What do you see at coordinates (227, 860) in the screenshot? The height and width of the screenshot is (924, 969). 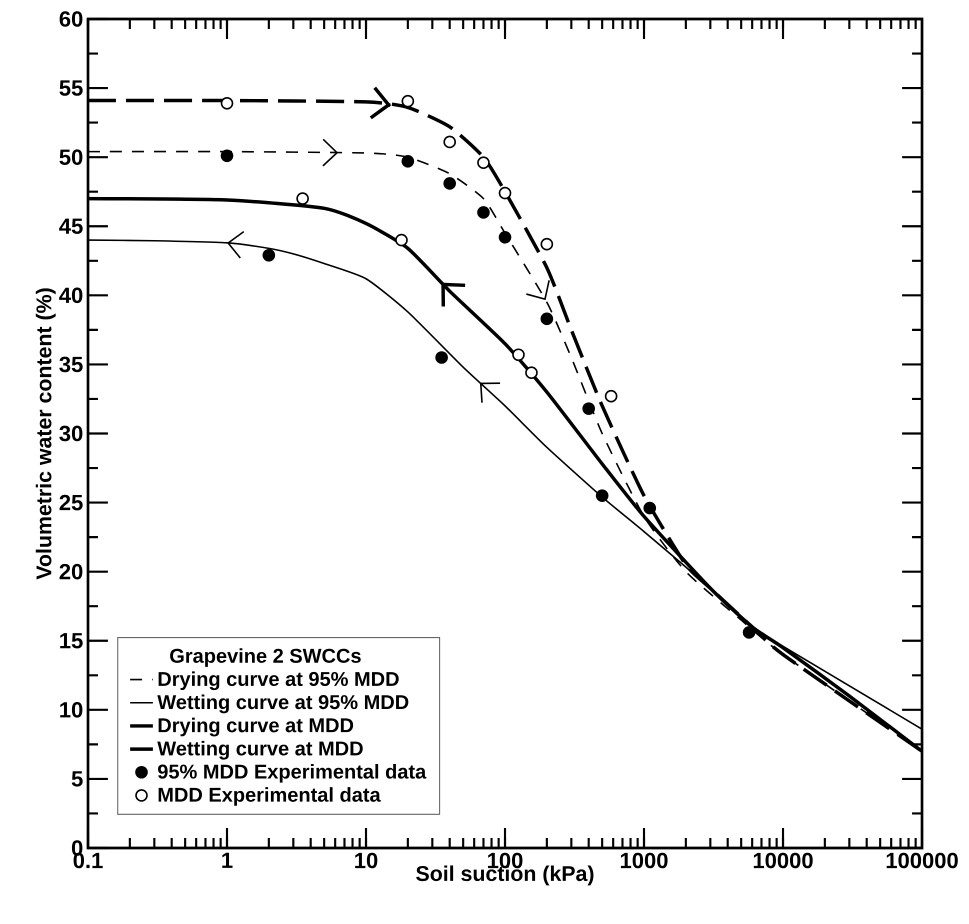 I see `x-tick-label: 1` at bounding box center [227, 860].